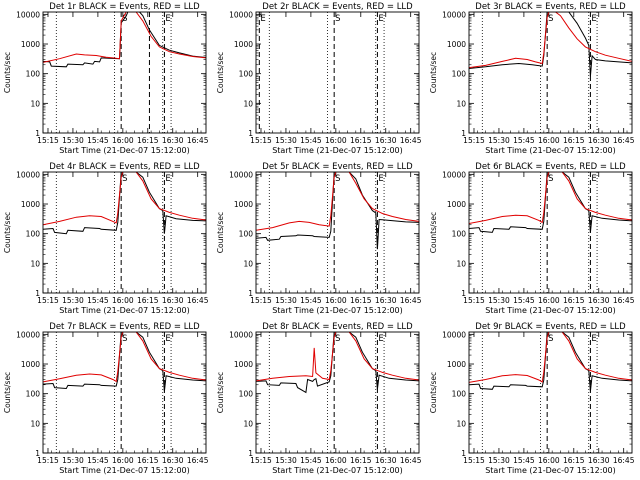 The width and height of the screenshot is (640, 480). I want to click on y-tick-label: 100, so click(459, 394).